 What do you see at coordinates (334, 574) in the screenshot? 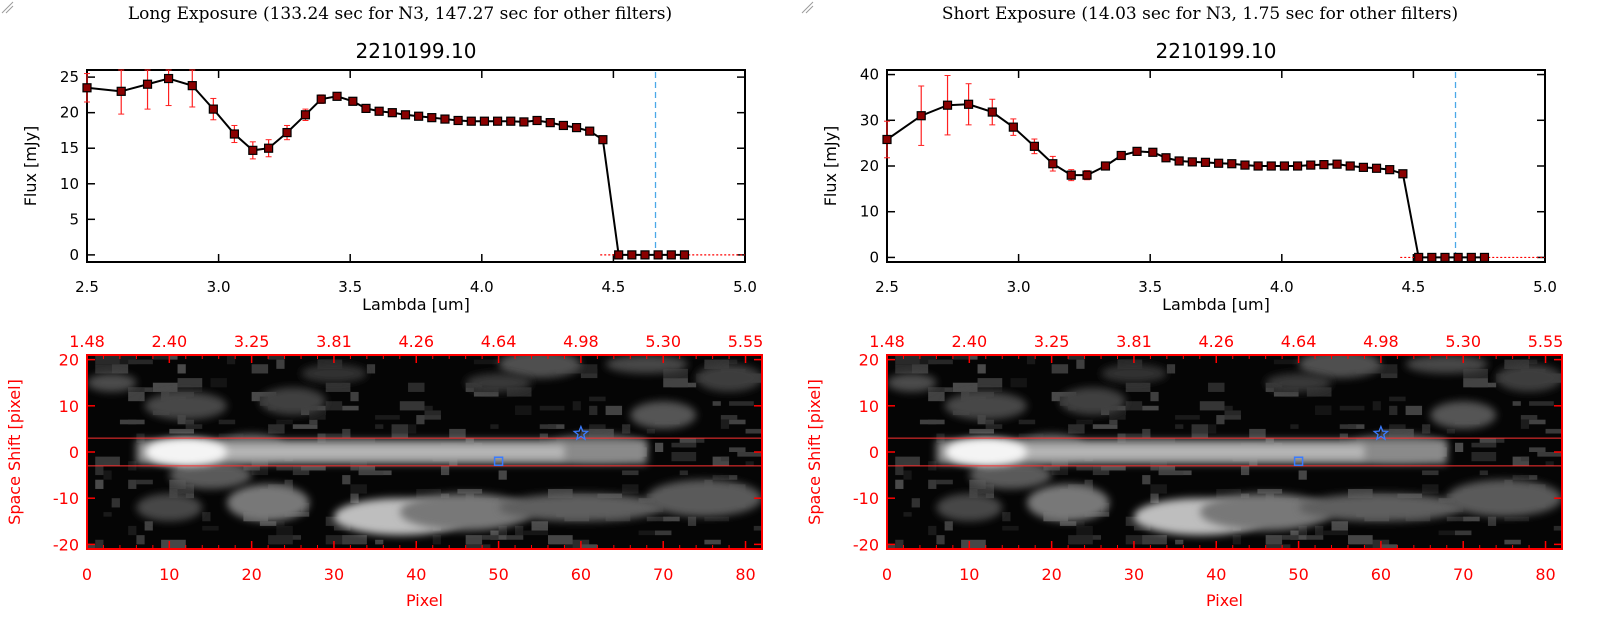
I see `x-tick-label: 30` at bounding box center [334, 574].